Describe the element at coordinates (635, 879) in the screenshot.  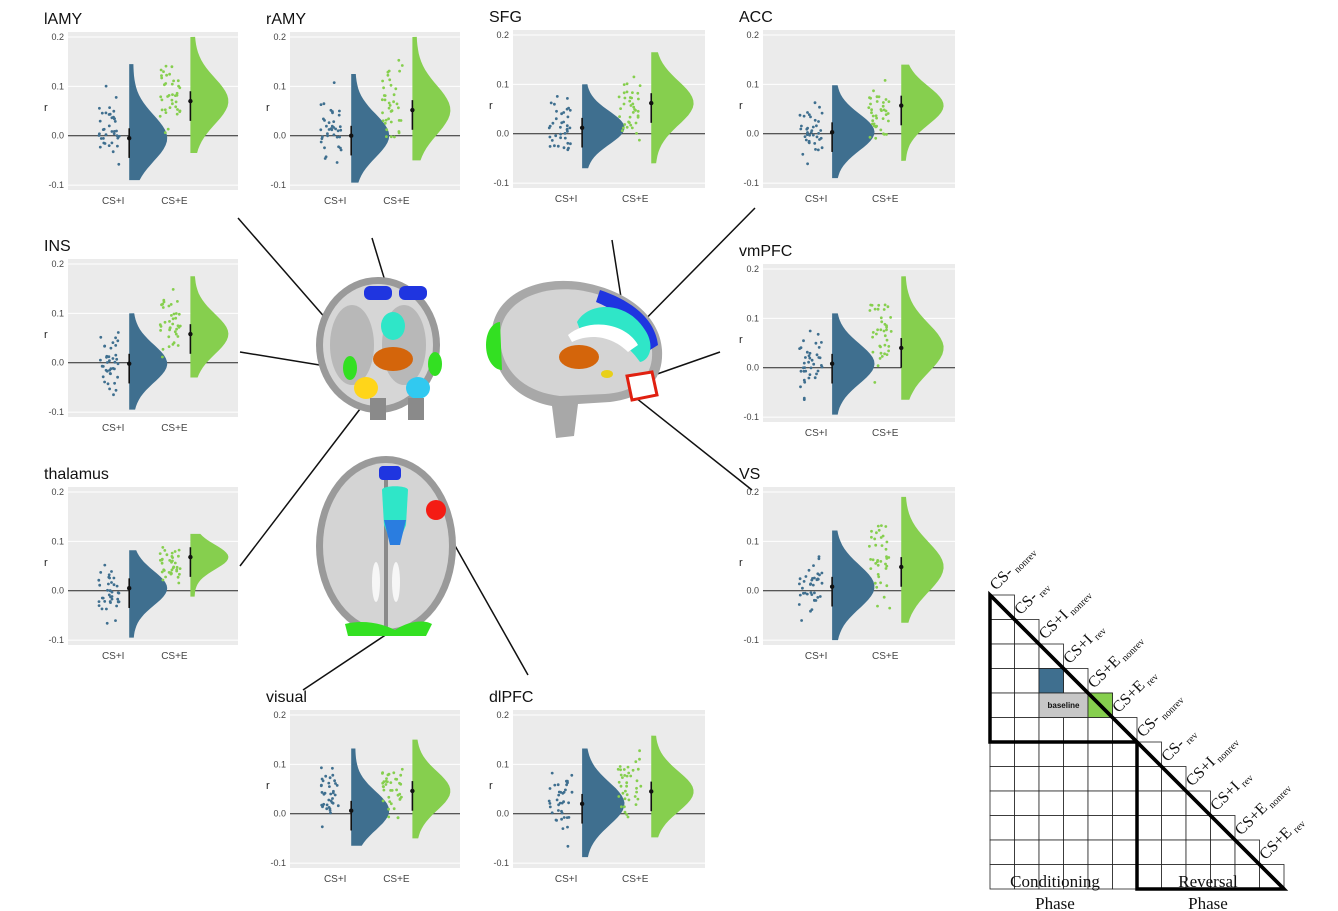
I see `x-tick-label: CS+E` at that location.